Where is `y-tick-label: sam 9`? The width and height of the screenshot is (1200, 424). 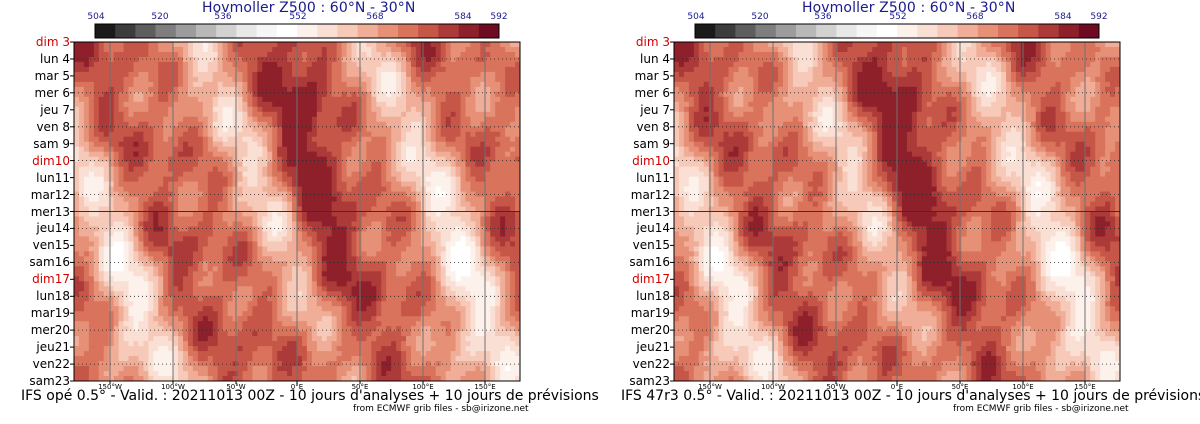
y-tick-label: sam 9 is located at coordinates (651, 143).